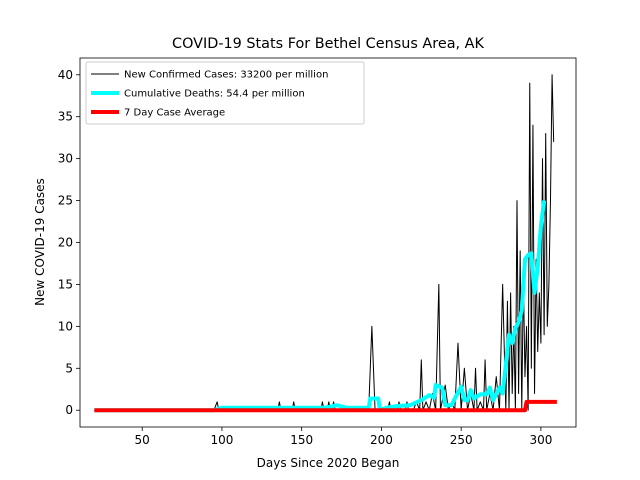 This screenshot has height=480, width=640. What do you see at coordinates (328, 463) in the screenshot?
I see `x-axis-label: Days Since 2020 Began` at bounding box center [328, 463].